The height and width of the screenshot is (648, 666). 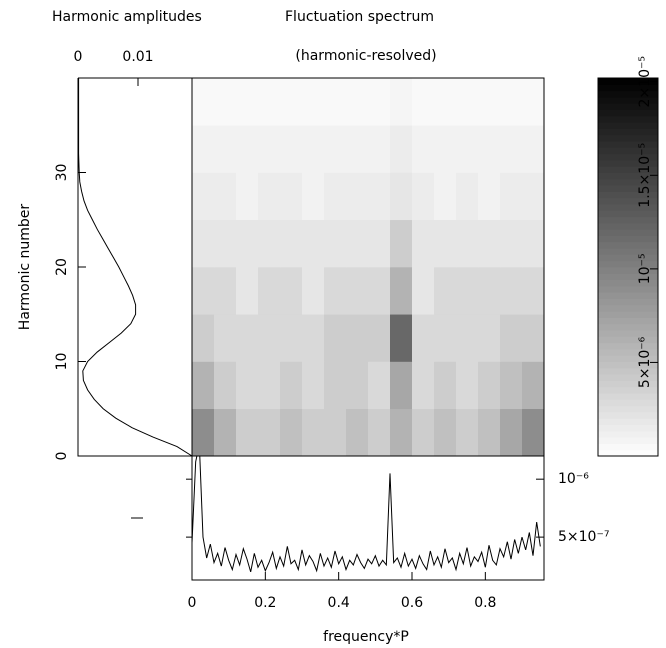 What do you see at coordinates (366, 514) in the screenshot?
I see `spectrum-line` at bounding box center [366, 514].